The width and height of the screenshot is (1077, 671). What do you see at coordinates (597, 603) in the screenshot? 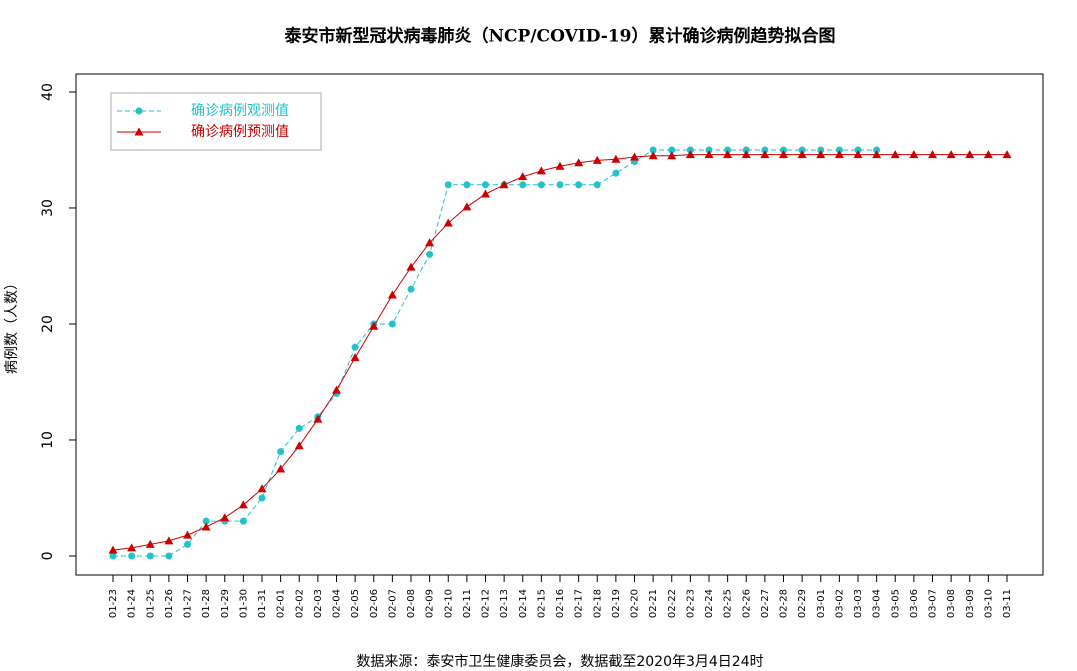
I see `x-tick-label: 02-18` at bounding box center [597, 603].